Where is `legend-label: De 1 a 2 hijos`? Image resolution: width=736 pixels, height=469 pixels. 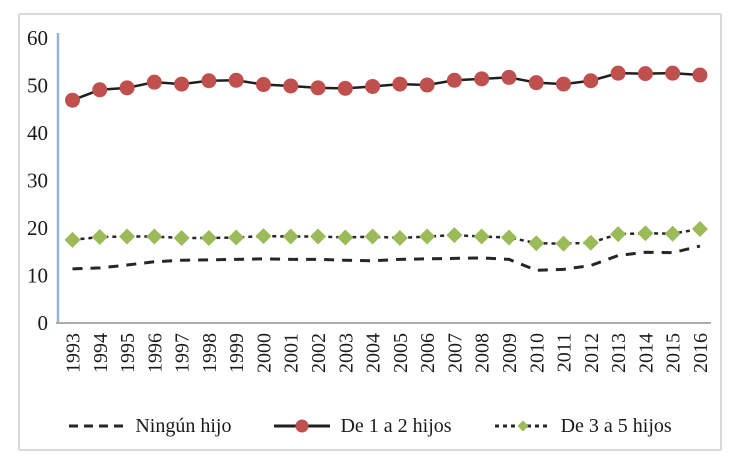 legend-label: De 1 a 2 hijos is located at coordinates (396, 426).